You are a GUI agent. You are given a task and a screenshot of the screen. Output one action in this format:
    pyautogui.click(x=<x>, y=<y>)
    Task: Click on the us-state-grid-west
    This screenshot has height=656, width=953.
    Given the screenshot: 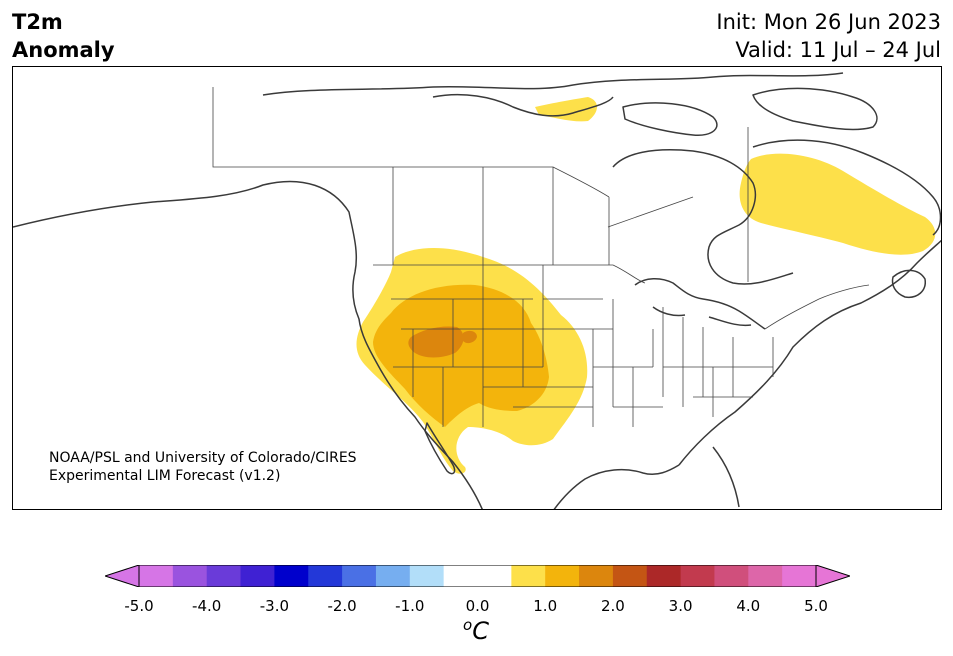 What is the action you would take?
    pyautogui.click(x=492, y=346)
    